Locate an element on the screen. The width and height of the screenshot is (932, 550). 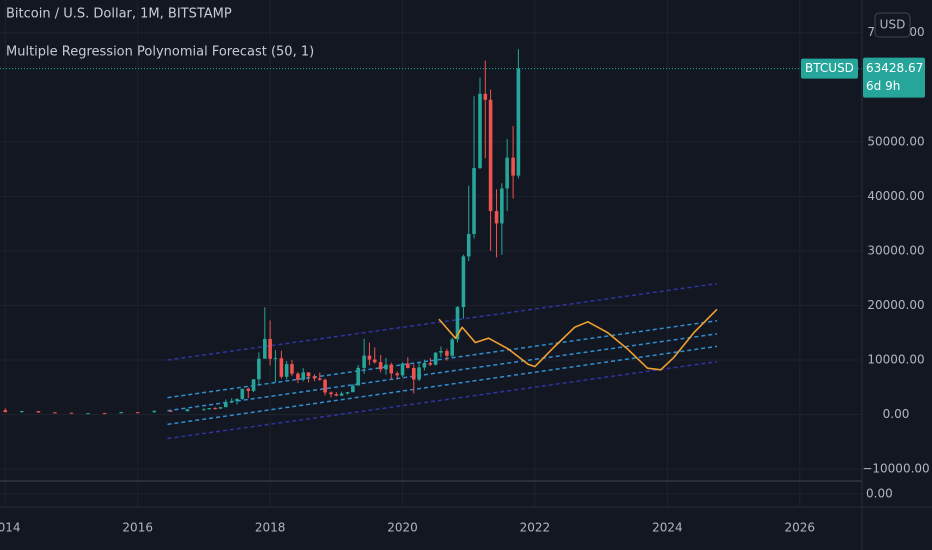
chart-title: Bitcoin / U.S. Dollar, 1M, BITSTAMP is located at coordinates (119, 14).